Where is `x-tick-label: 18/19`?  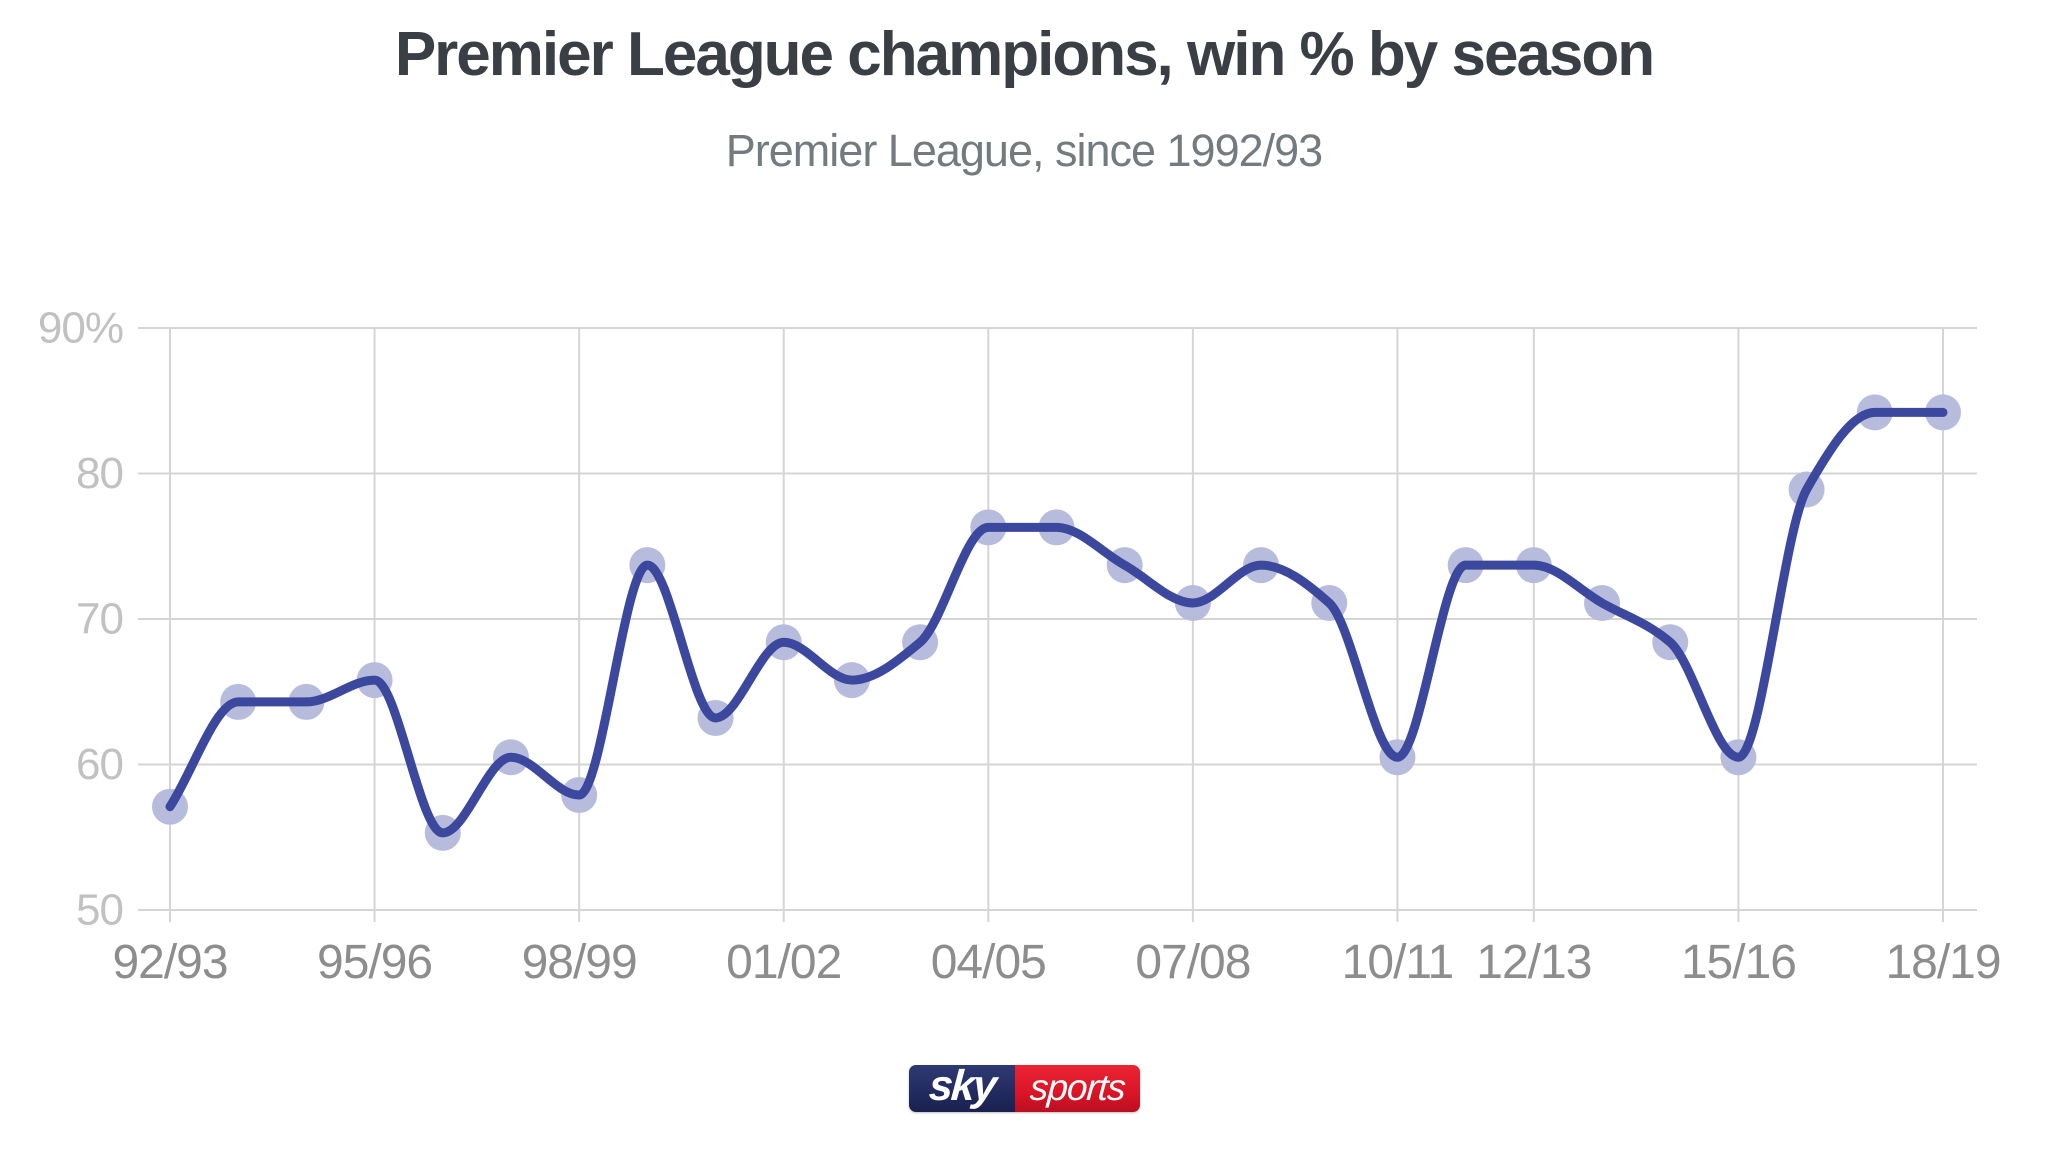
x-tick-label: 18/19 is located at coordinates (1942, 962).